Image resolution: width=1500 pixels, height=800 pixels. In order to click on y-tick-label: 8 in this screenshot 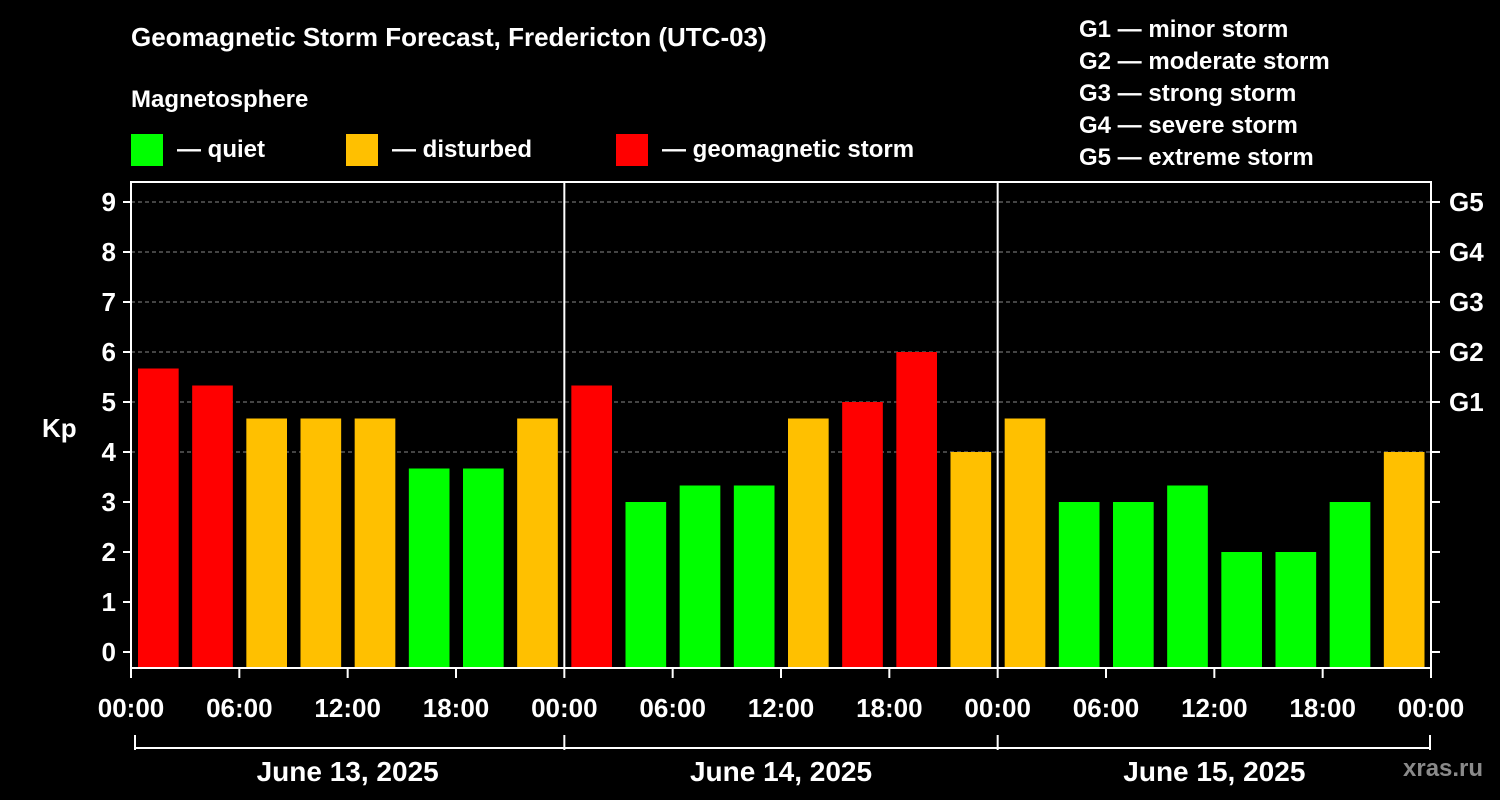, I will do `click(109, 252)`.